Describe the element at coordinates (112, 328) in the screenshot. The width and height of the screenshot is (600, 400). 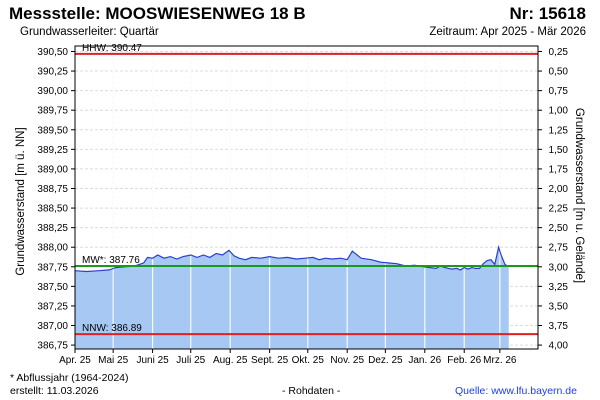
I see `reference-label: NNW: 386.89` at that location.